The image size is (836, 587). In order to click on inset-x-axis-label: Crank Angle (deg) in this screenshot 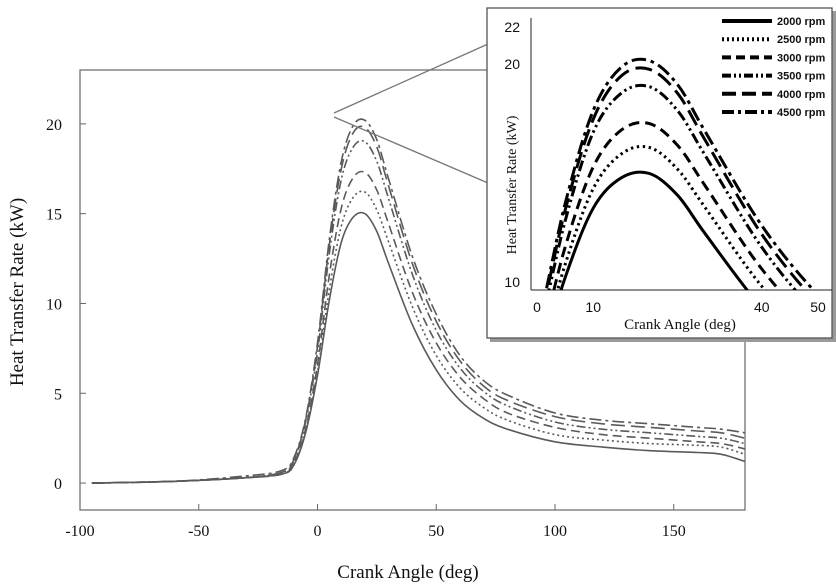, I will do `click(680, 325)`.